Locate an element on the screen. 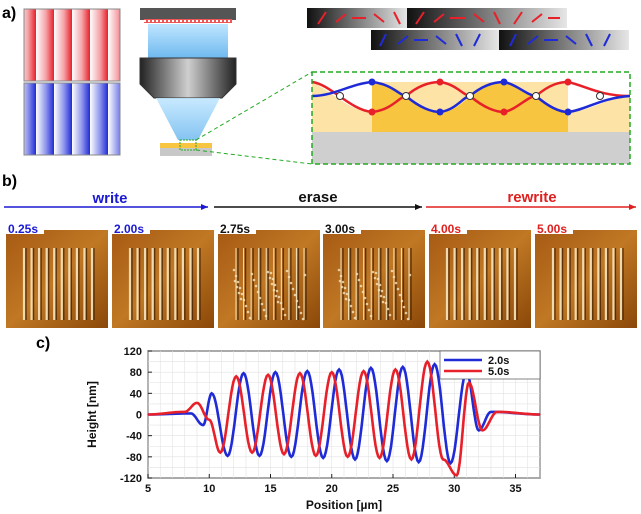 Image resolution: width=641 pixels, height=514 pixels. x-tick-label: 10 is located at coordinates (209, 489).